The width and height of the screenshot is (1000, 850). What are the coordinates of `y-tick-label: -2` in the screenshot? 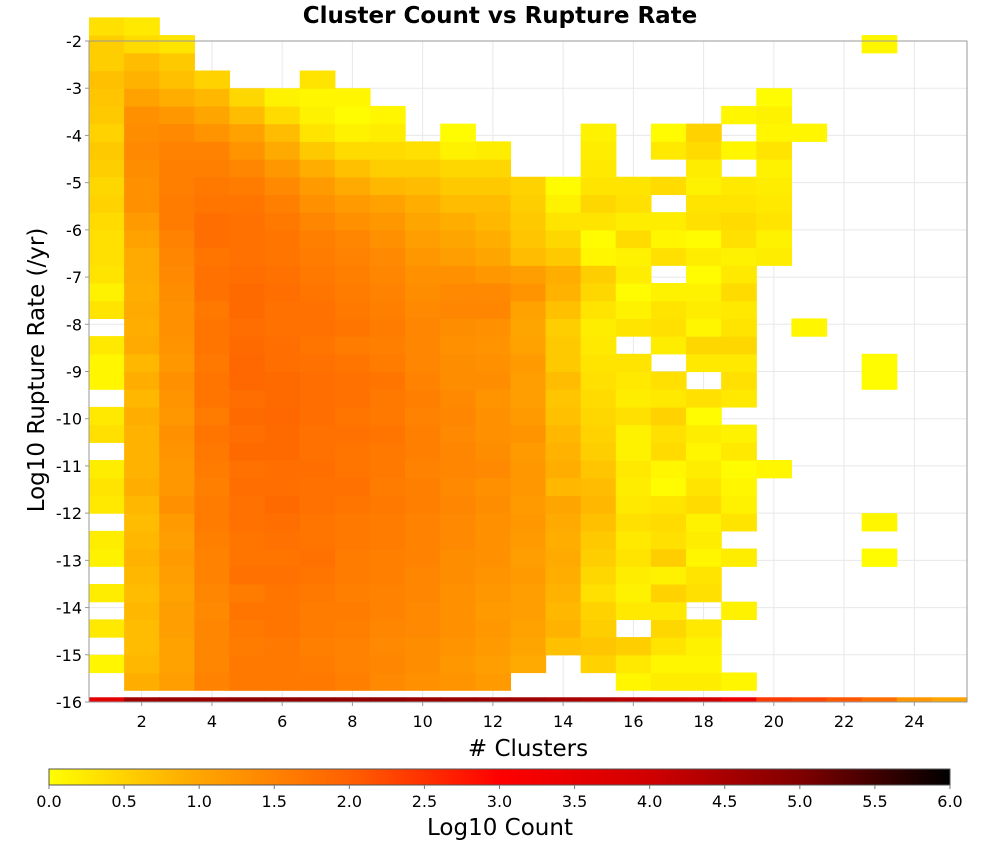 It's located at (74, 41).